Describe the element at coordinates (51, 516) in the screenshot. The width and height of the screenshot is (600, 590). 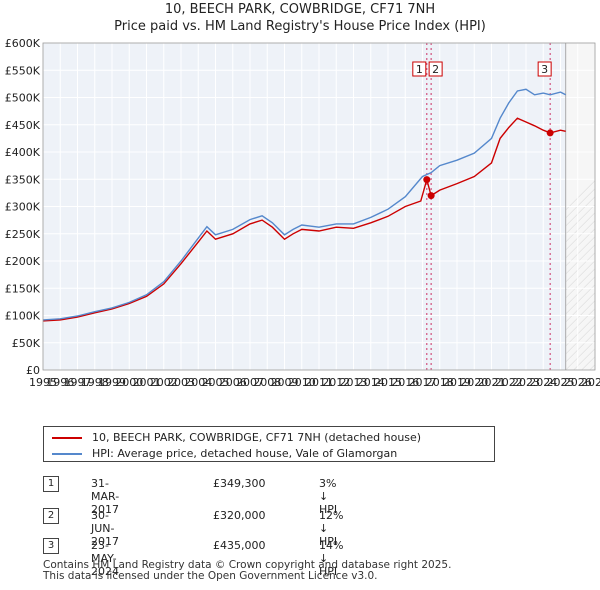
I see `transaction-number-badge: 2` at that location.